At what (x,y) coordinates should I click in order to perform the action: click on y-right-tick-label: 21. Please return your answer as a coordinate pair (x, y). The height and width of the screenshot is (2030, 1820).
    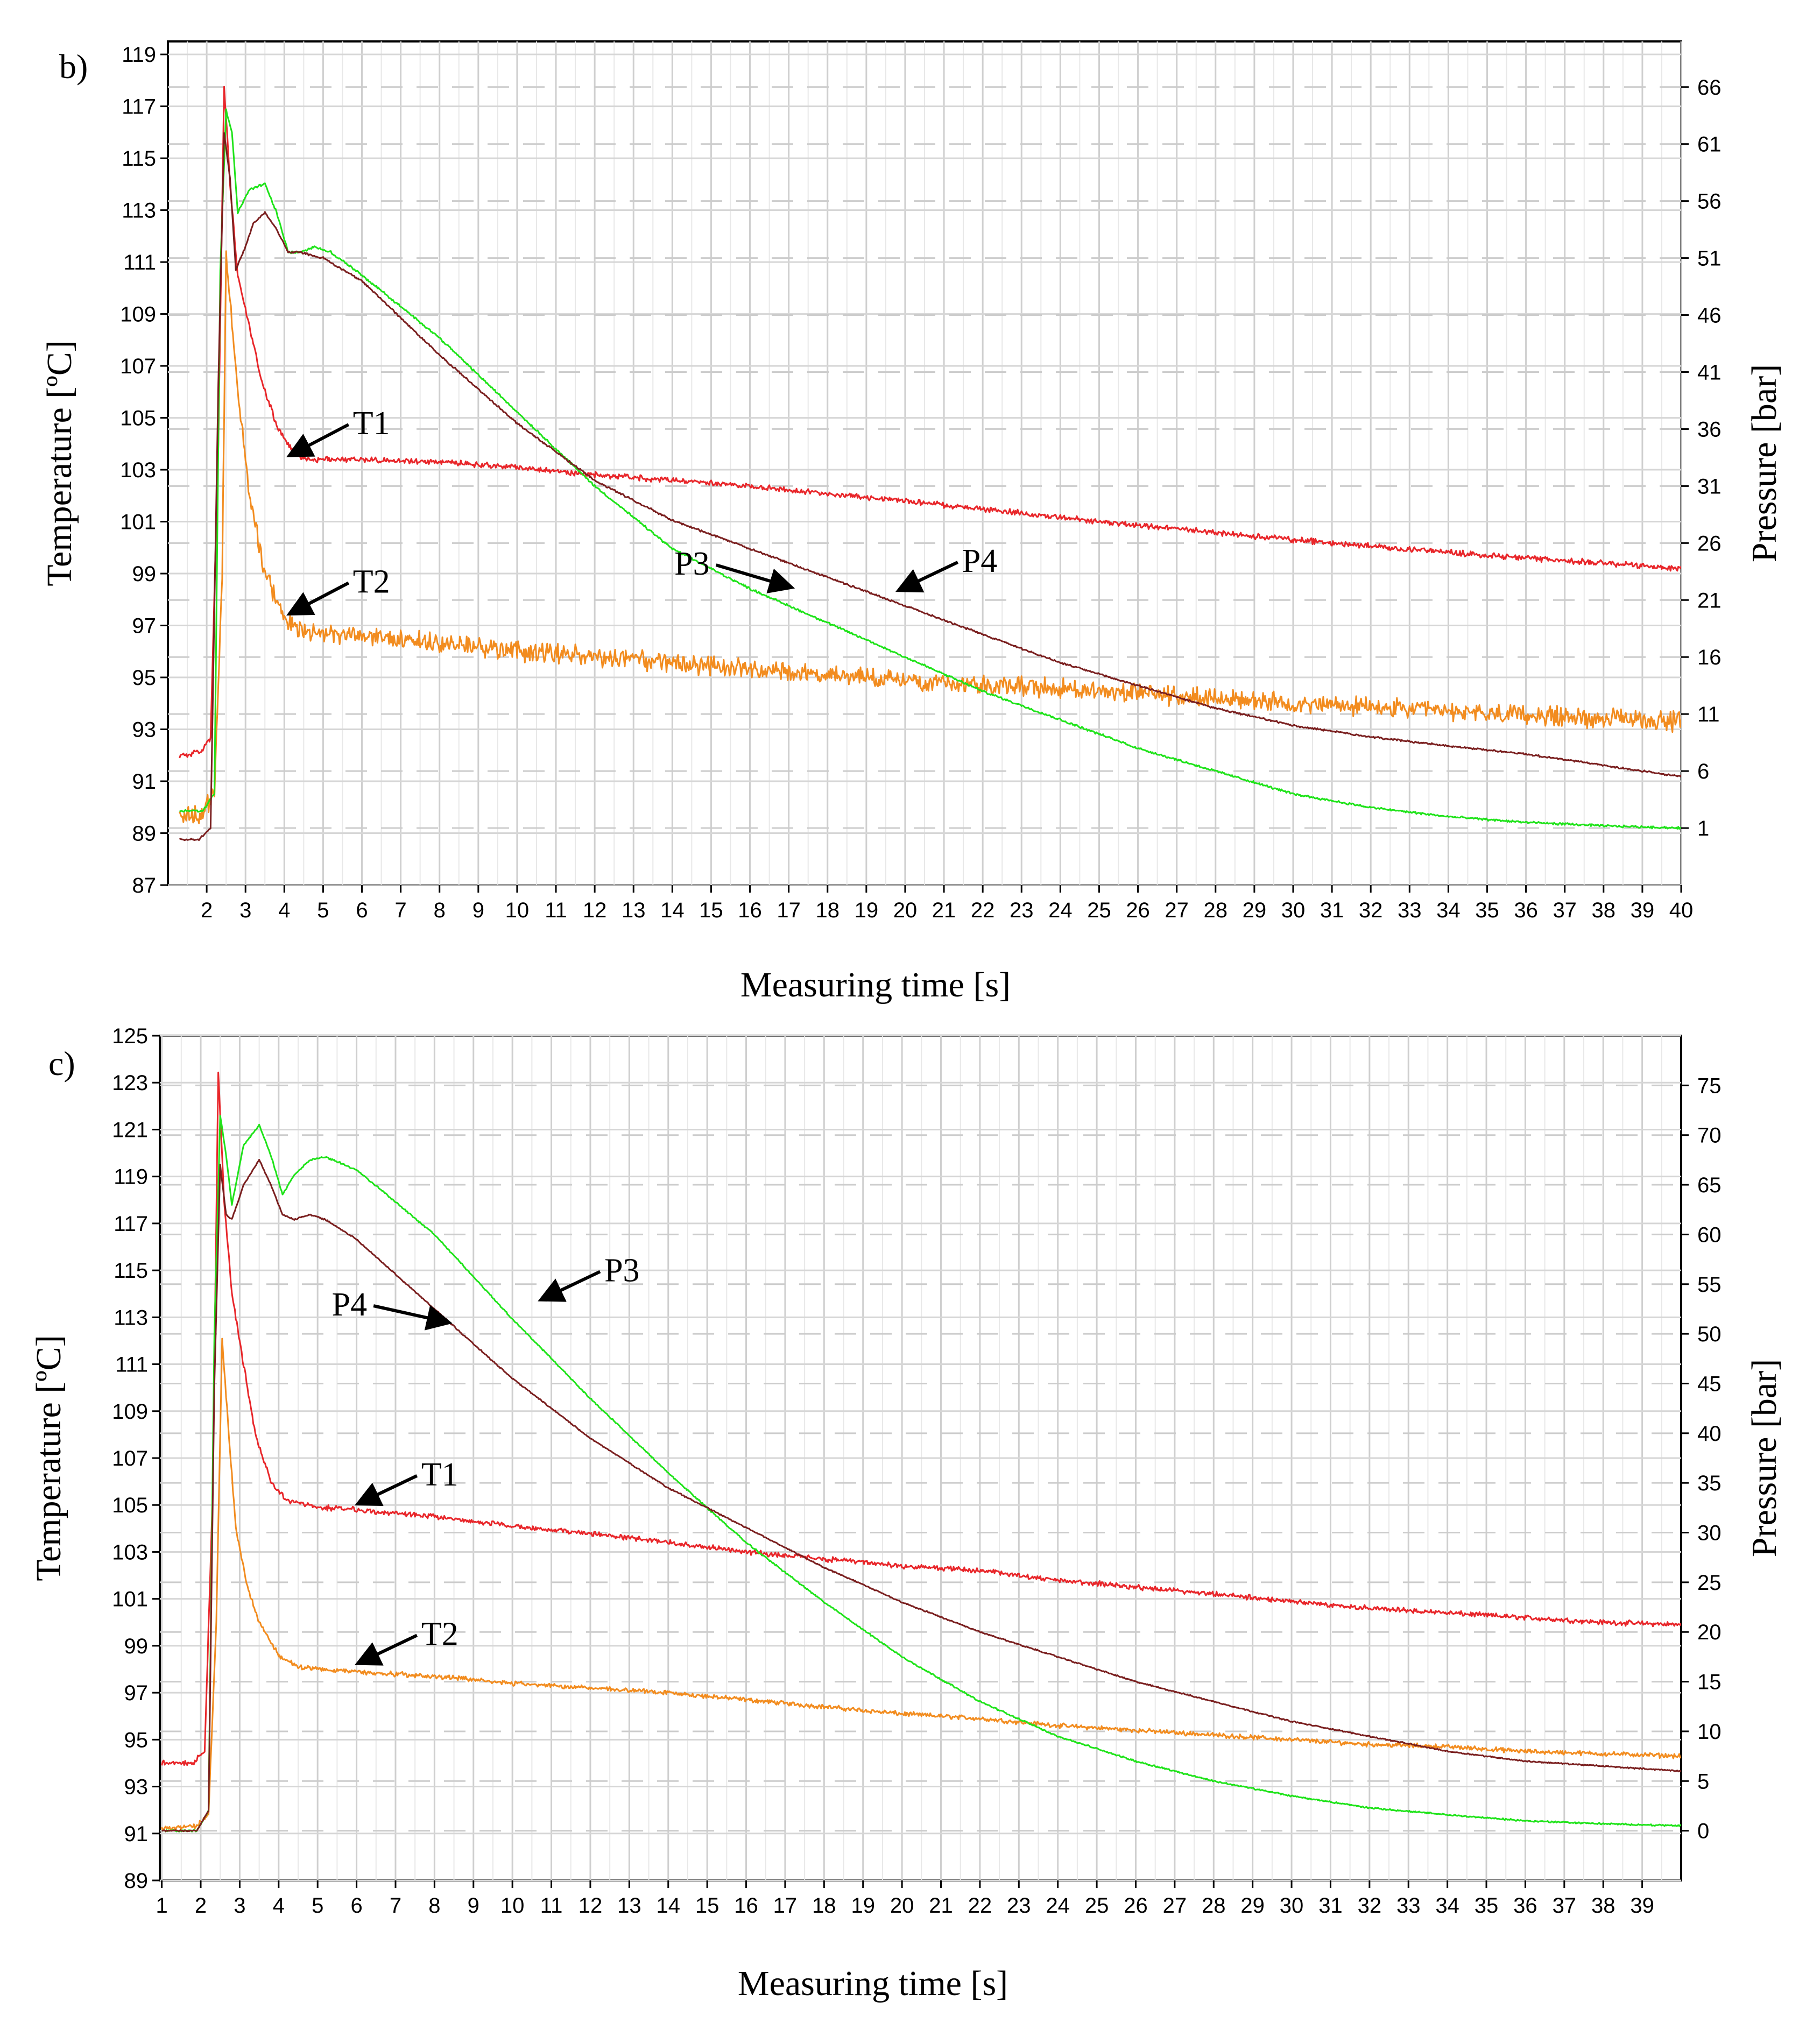
    Looking at the image, I should click on (1709, 601).